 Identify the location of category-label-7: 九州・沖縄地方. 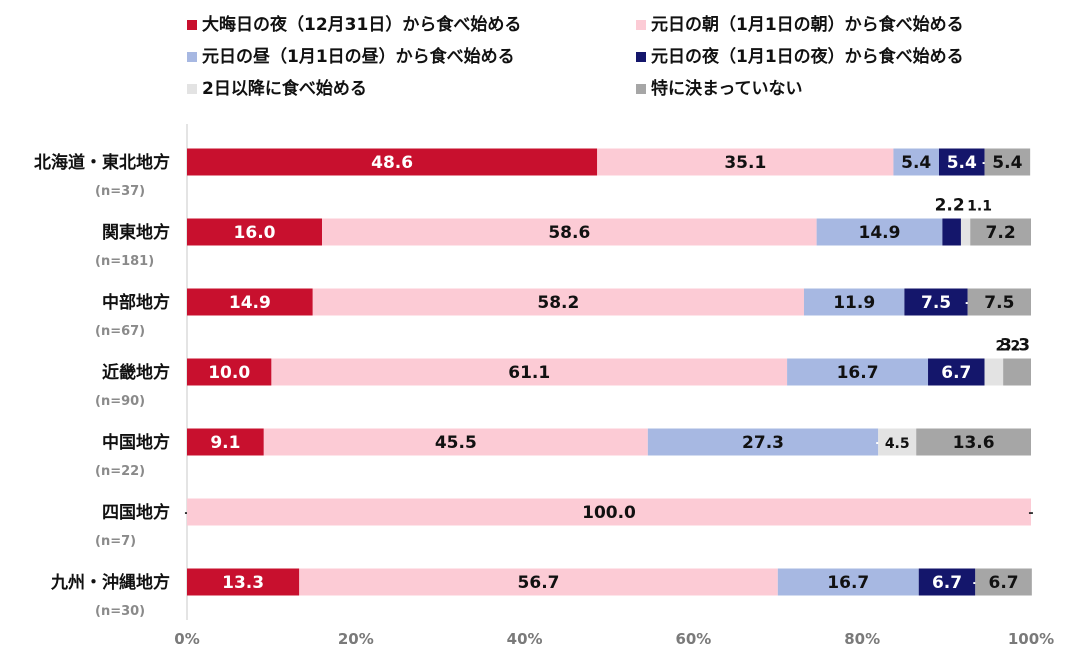
(110, 582).